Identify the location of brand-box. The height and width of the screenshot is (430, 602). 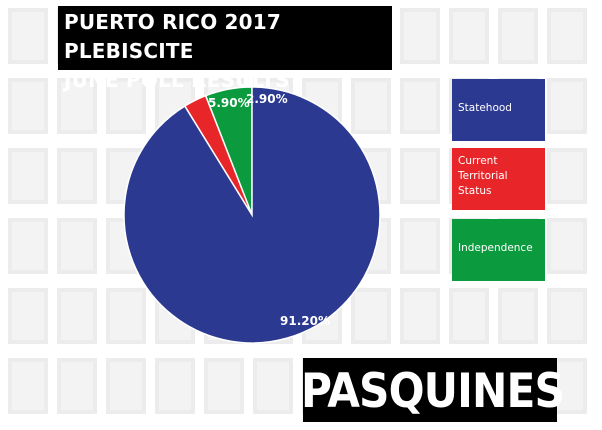
(430, 390).